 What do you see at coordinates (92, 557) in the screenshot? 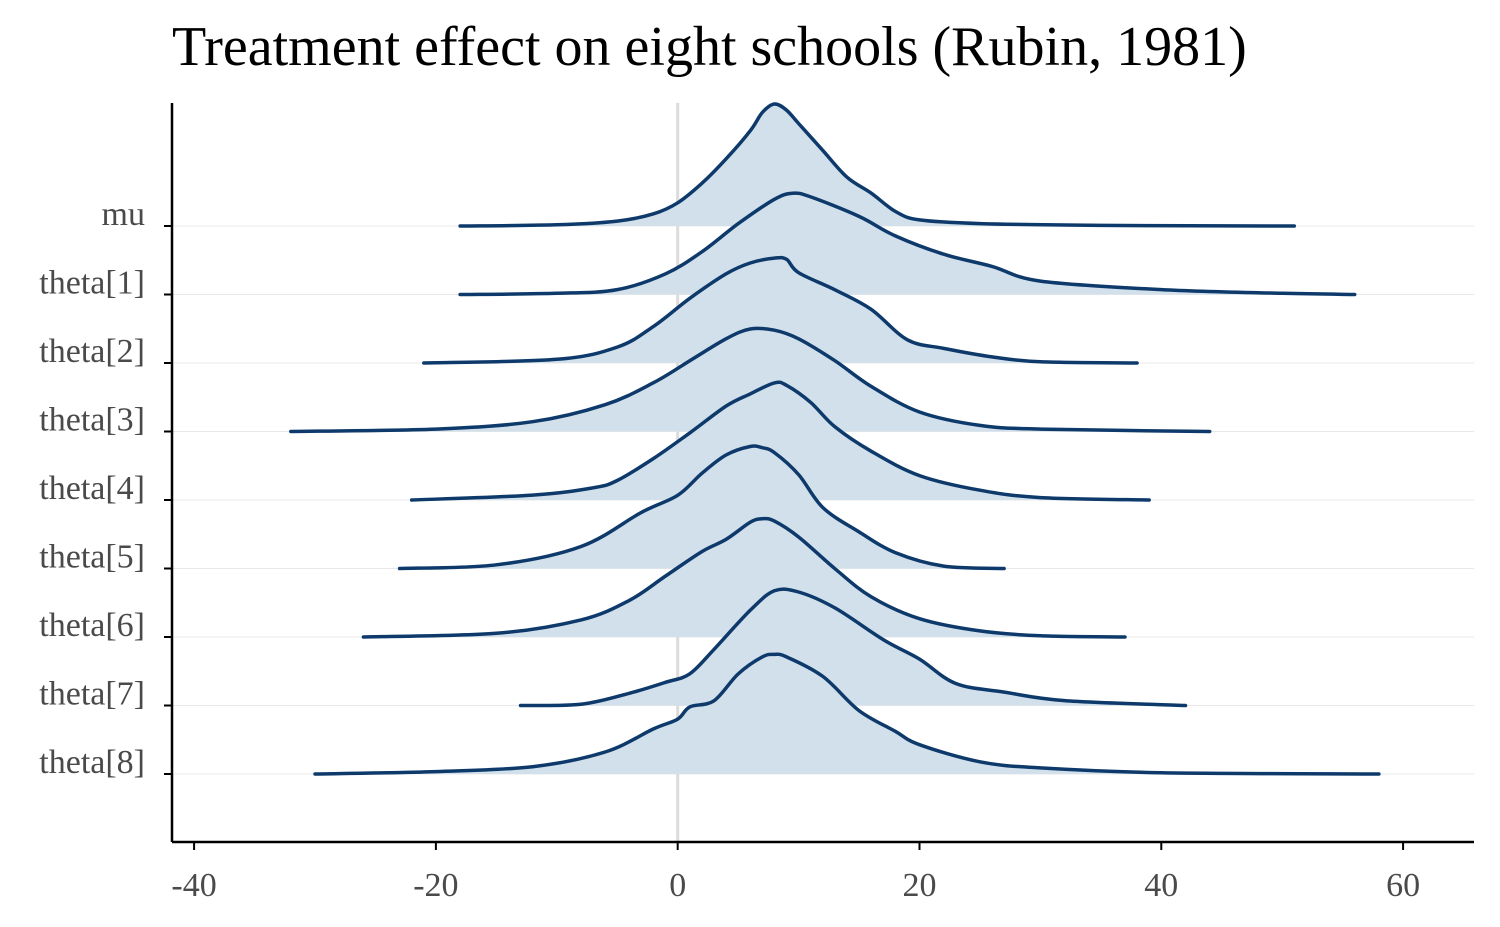
I see `y-tick-label: theta[5]` at bounding box center [92, 557].